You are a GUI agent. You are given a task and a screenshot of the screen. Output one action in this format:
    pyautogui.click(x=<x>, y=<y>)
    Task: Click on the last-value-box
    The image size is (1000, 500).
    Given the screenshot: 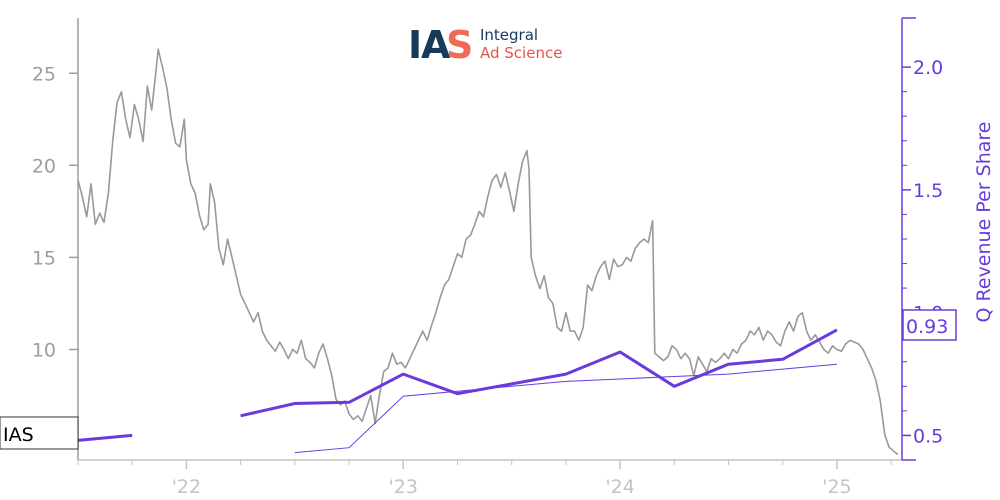 What is the action you would take?
    pyautogui.click(x=929, y=325)
    